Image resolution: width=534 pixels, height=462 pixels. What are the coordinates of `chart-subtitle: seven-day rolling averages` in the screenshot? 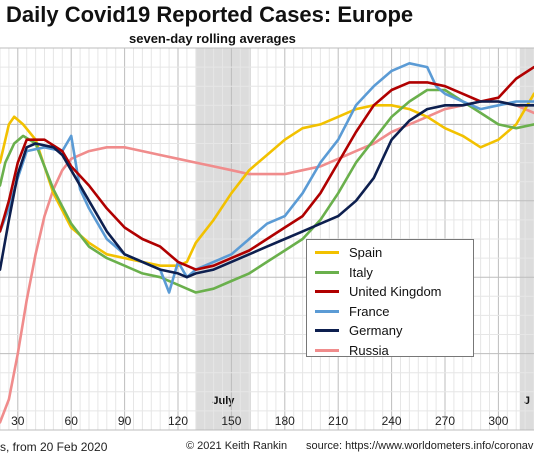 It's located at (212, 38).